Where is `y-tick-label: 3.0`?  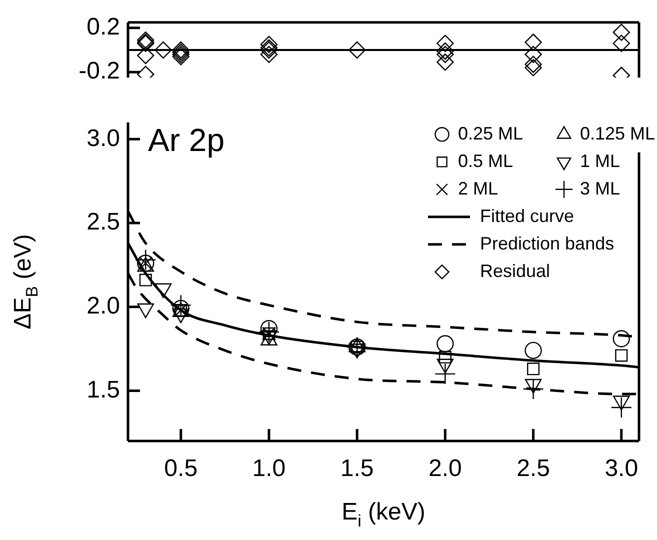 y-tick-label: 3.0 is located at coordinates (103, 138).